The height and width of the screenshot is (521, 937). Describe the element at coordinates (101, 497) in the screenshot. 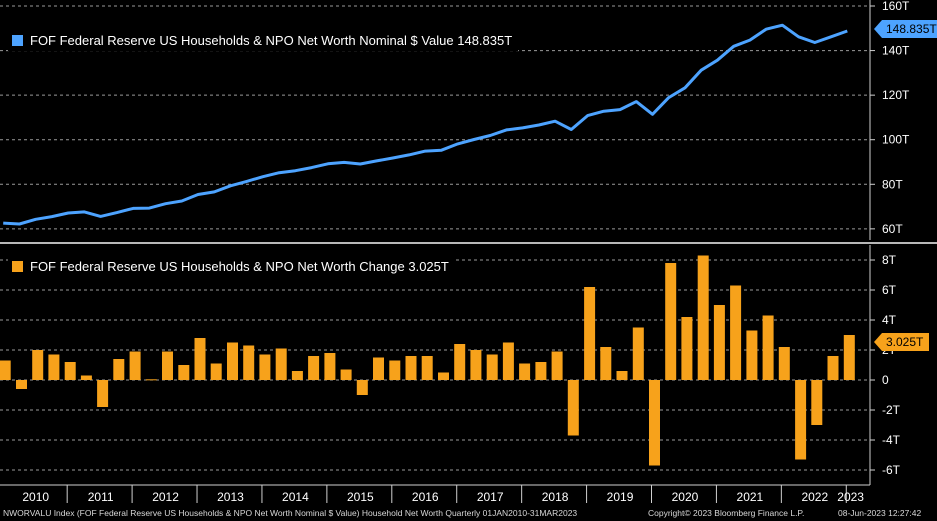

I see `x-tick-label: 2011` at that location.